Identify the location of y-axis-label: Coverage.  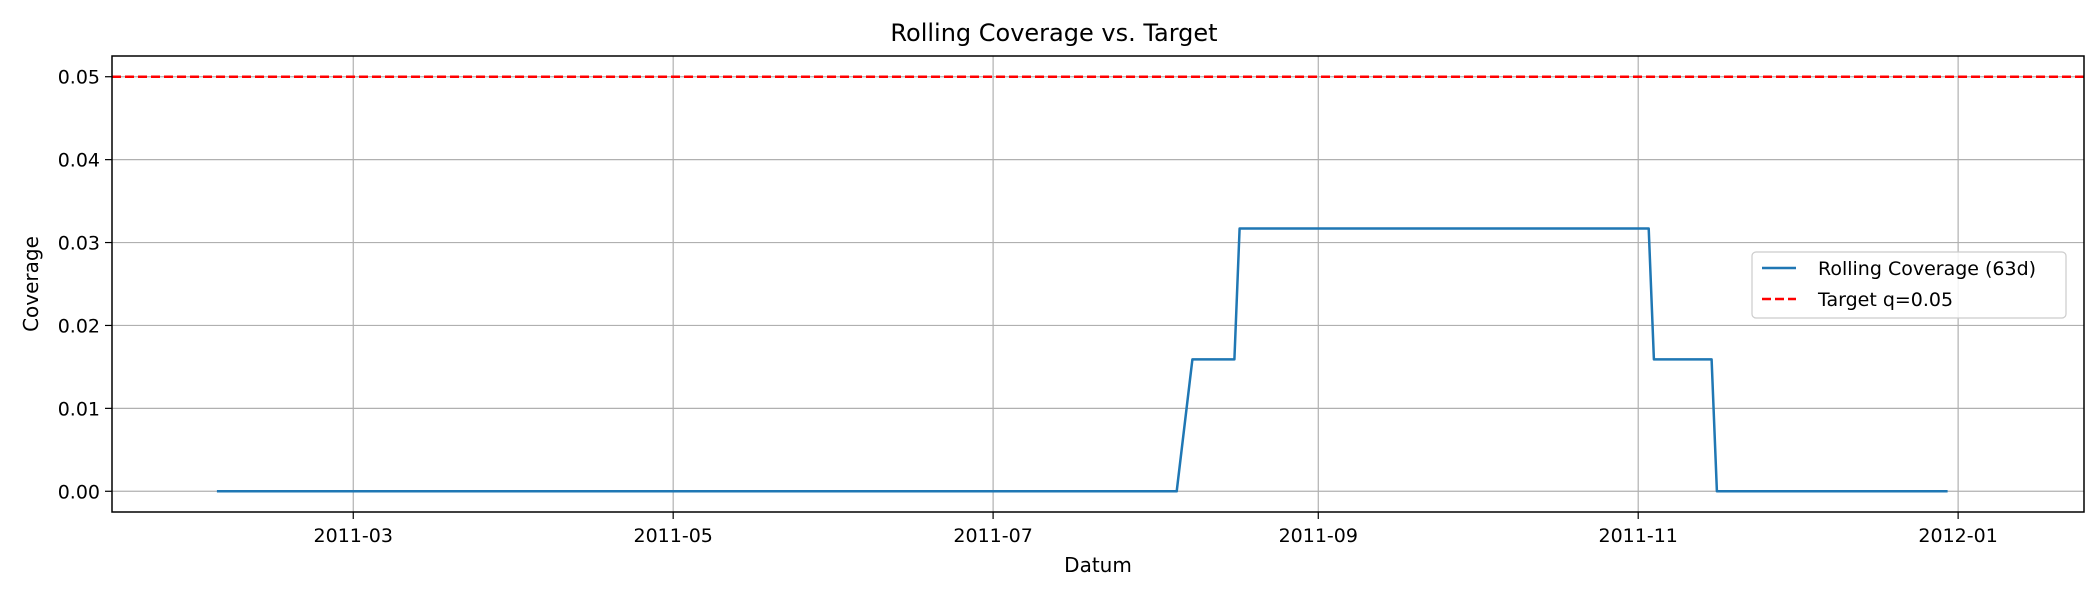
(31, 284).